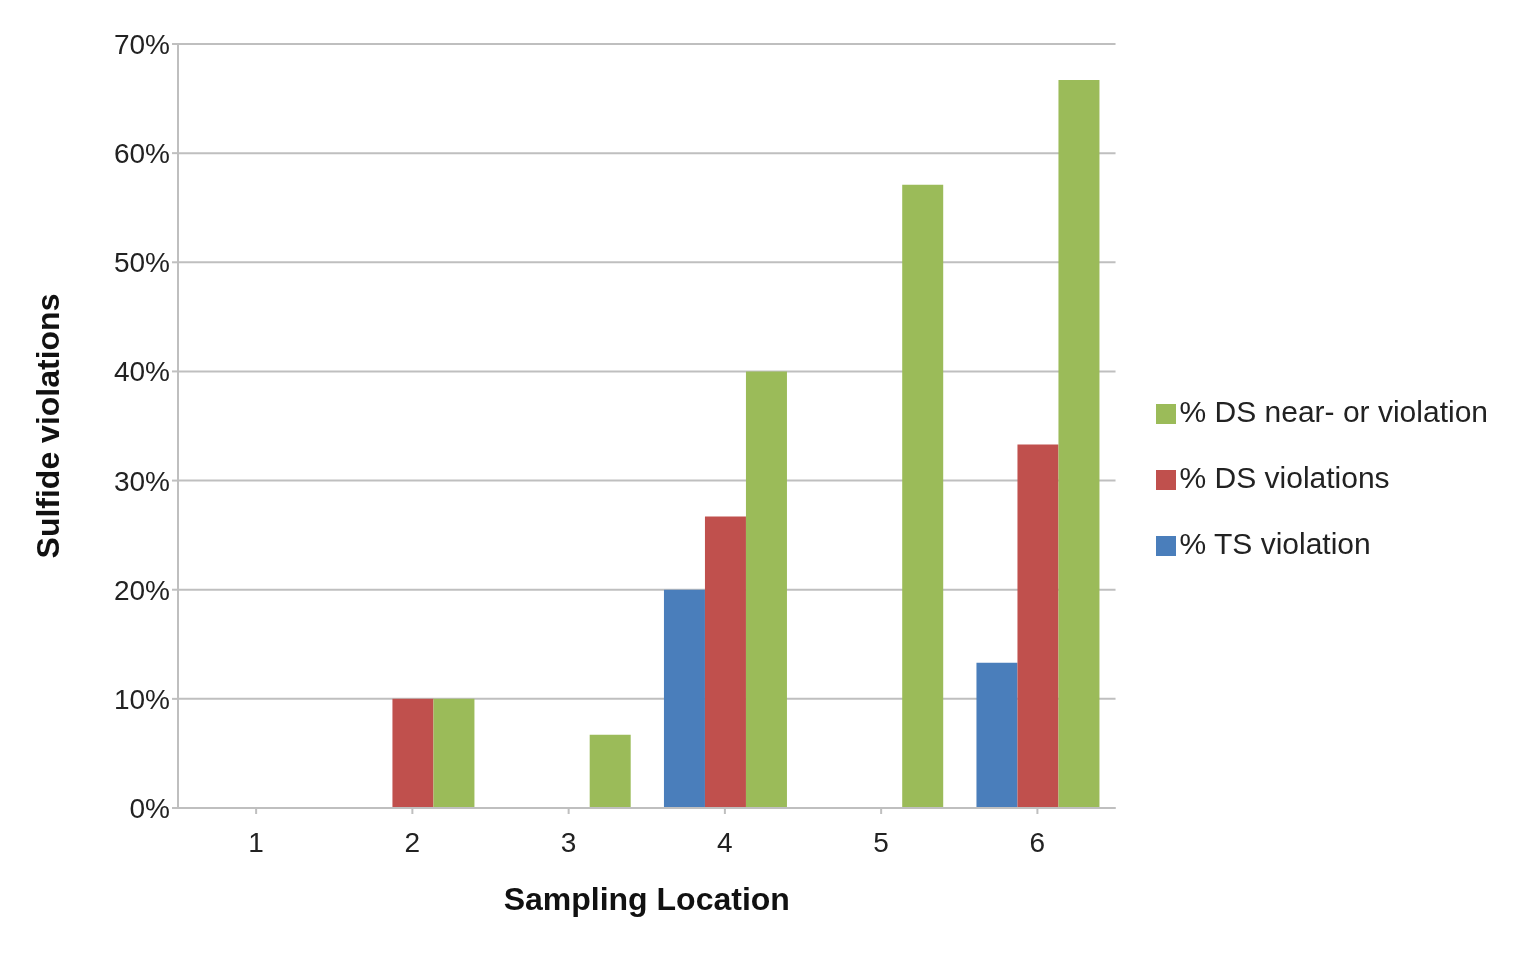 The height and width of the screenshot is (966, 1538). Describe the element at coordinates (141, 263) in the screenshot. I see `y-tick-label: 50%` at that location.